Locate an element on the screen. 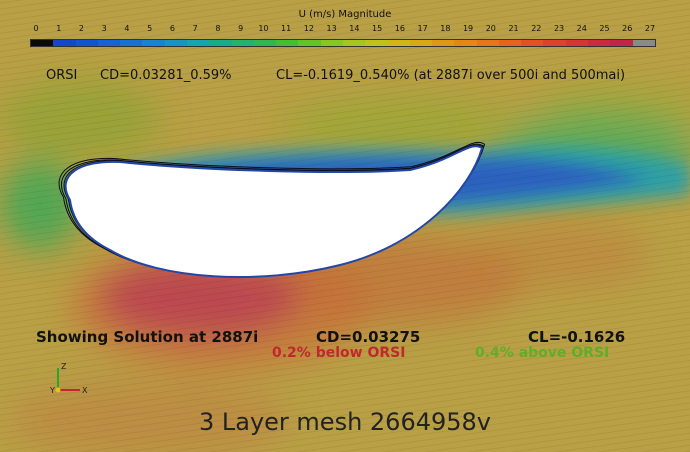  colorbar-tick-label: 1 is located at coordinates (59, 28).